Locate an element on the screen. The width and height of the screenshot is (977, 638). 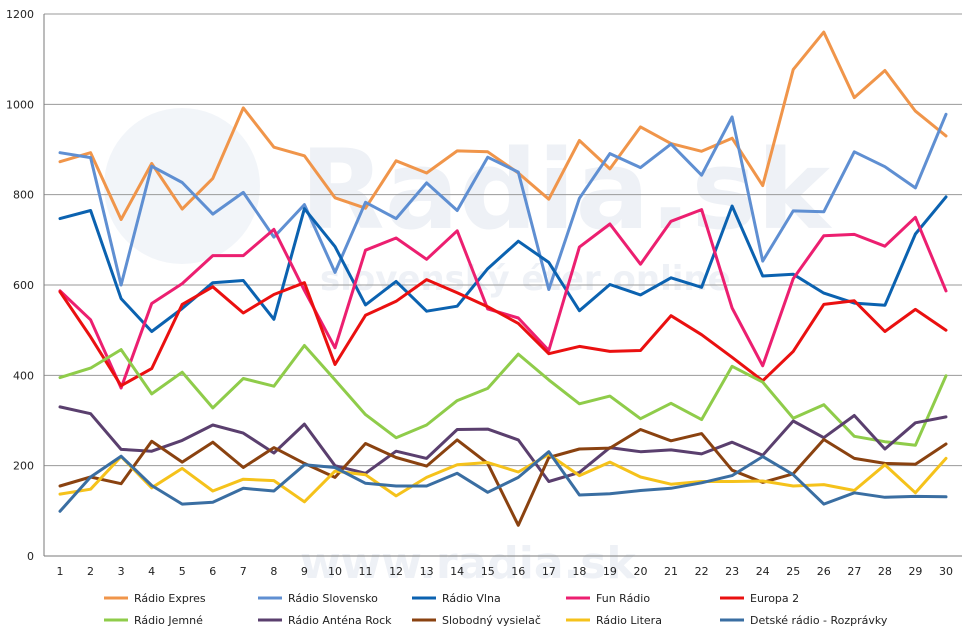
legend-label: Rádio Slovensko is located at coordinates (333, 598).